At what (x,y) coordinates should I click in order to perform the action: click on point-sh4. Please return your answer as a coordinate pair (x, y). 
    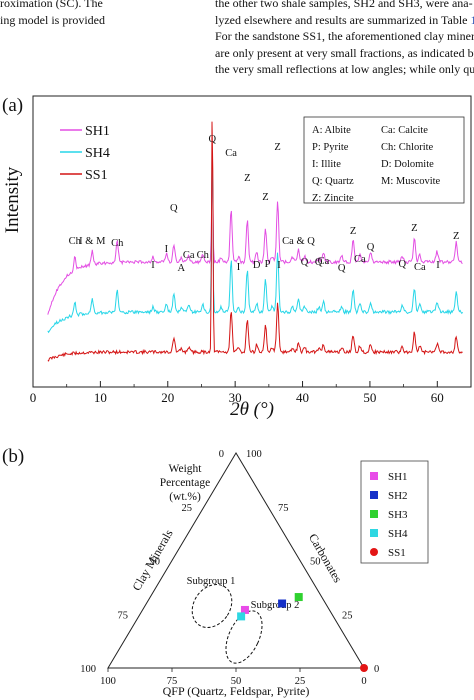
    Looking at the image, I should click on (241, 616).